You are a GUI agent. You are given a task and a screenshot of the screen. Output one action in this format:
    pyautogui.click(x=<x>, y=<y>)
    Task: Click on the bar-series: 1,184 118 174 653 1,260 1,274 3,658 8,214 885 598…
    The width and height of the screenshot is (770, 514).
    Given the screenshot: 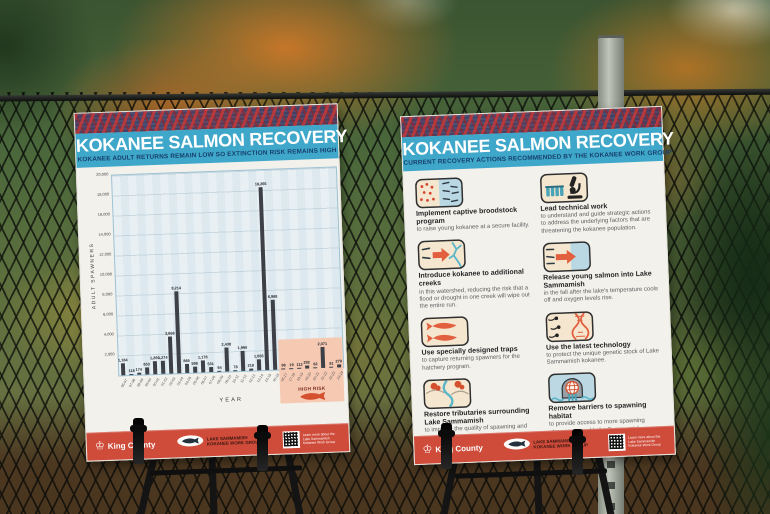 What is the action you would take?
    pyautogui.click(x=227, y=271)
    